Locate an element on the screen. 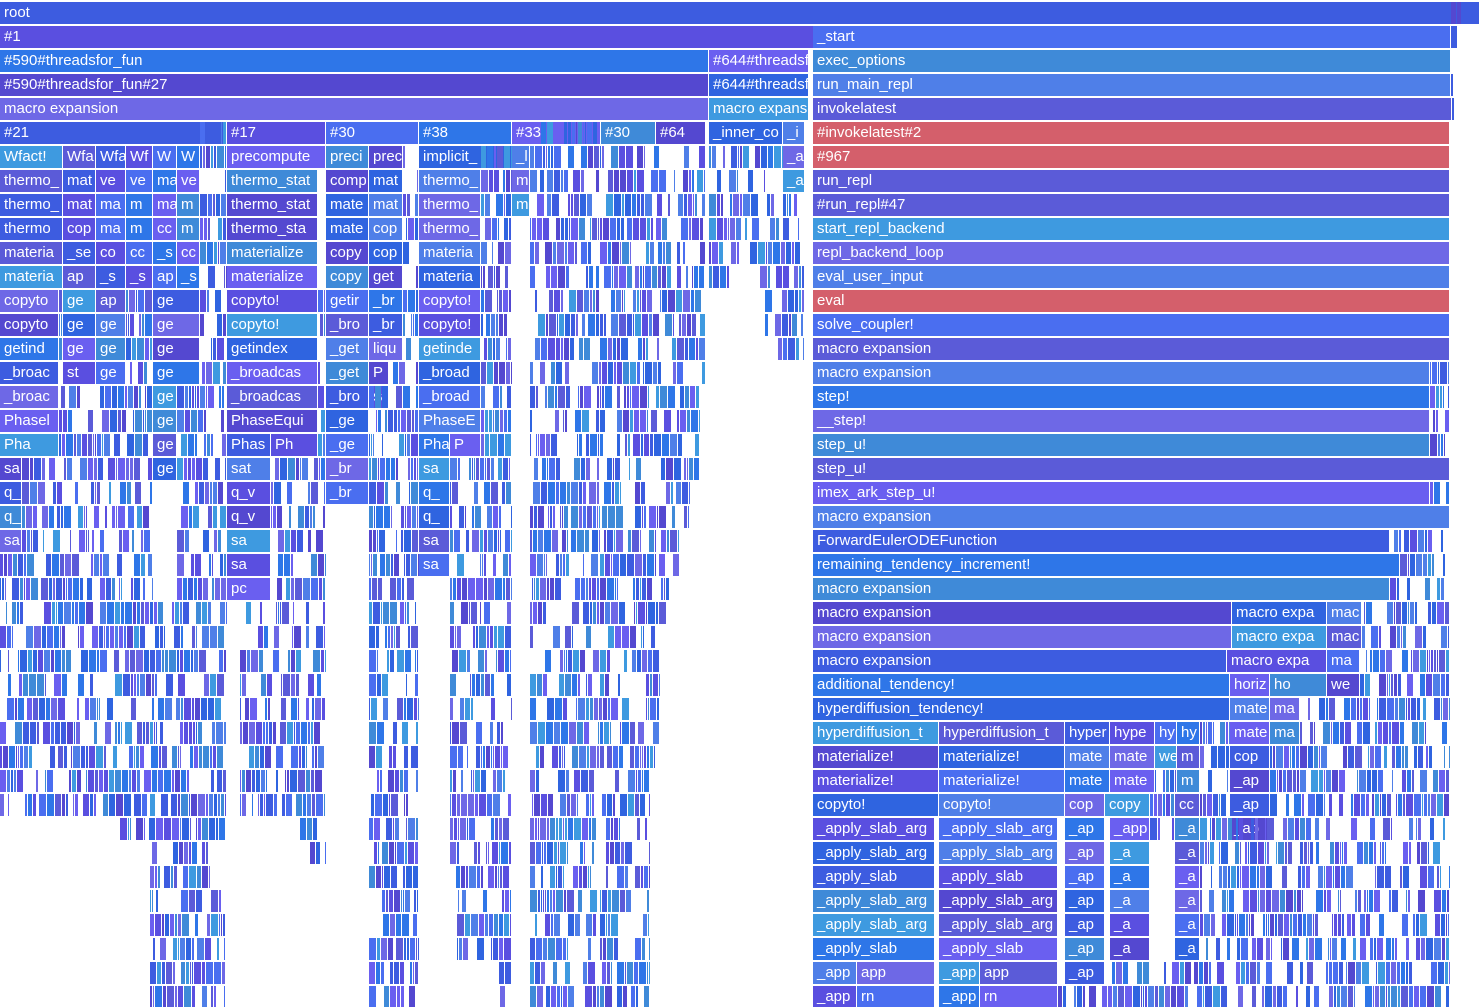 This screenshot has width=1483, height=1007. flame-frame: eval_user_input is located at coordinates (1131, 277).